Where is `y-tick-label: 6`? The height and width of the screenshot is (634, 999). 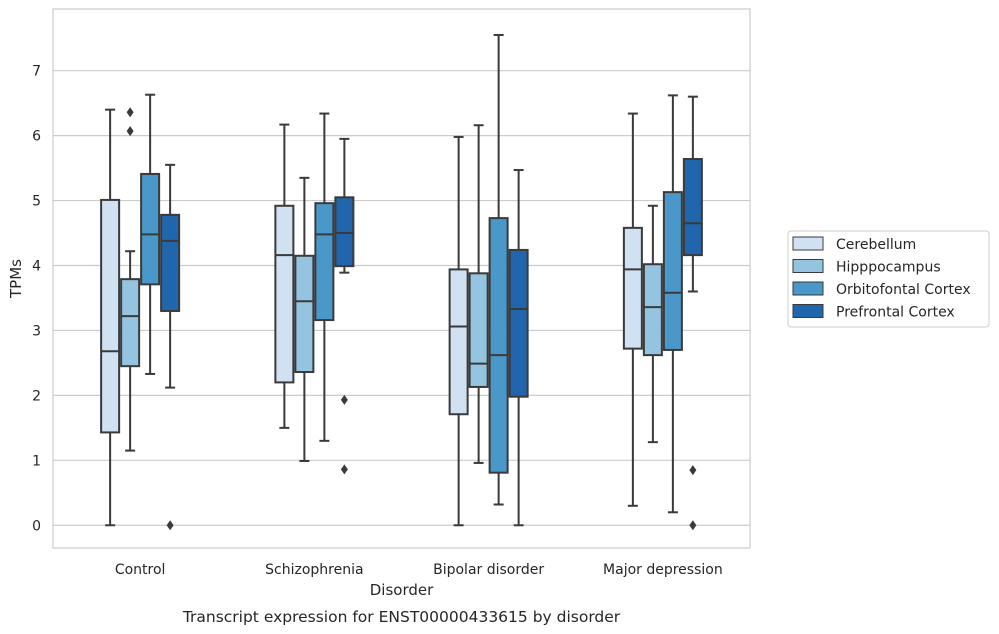
y-tick-label: 6 is located at coordinates (36, 137).